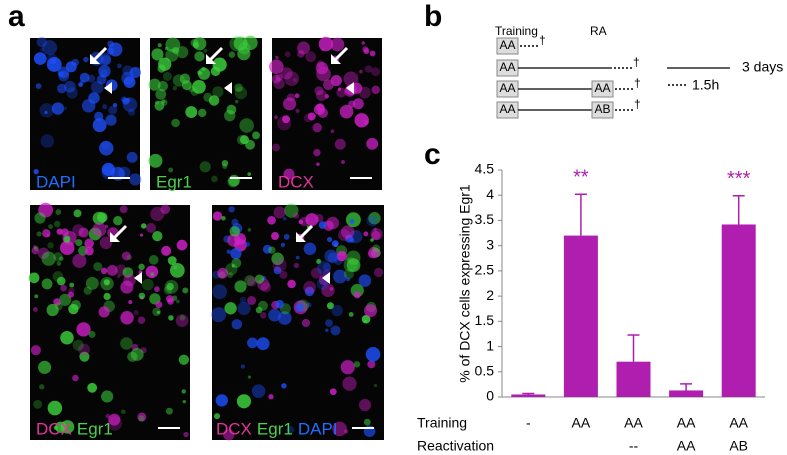 The image size is (787, 455). I want to click on row-label: Reactivation, so click(455, 446).